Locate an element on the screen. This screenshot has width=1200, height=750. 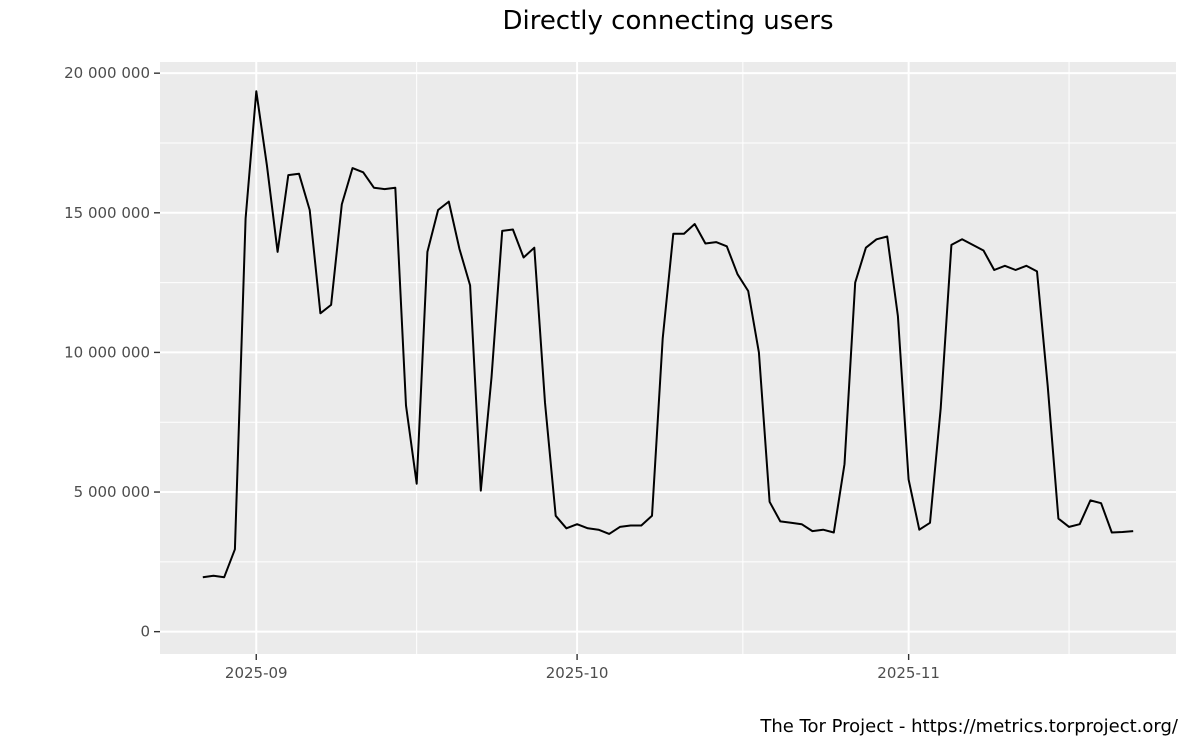
x-tick-label: 2025-11 is located at coordinates (908, 673).